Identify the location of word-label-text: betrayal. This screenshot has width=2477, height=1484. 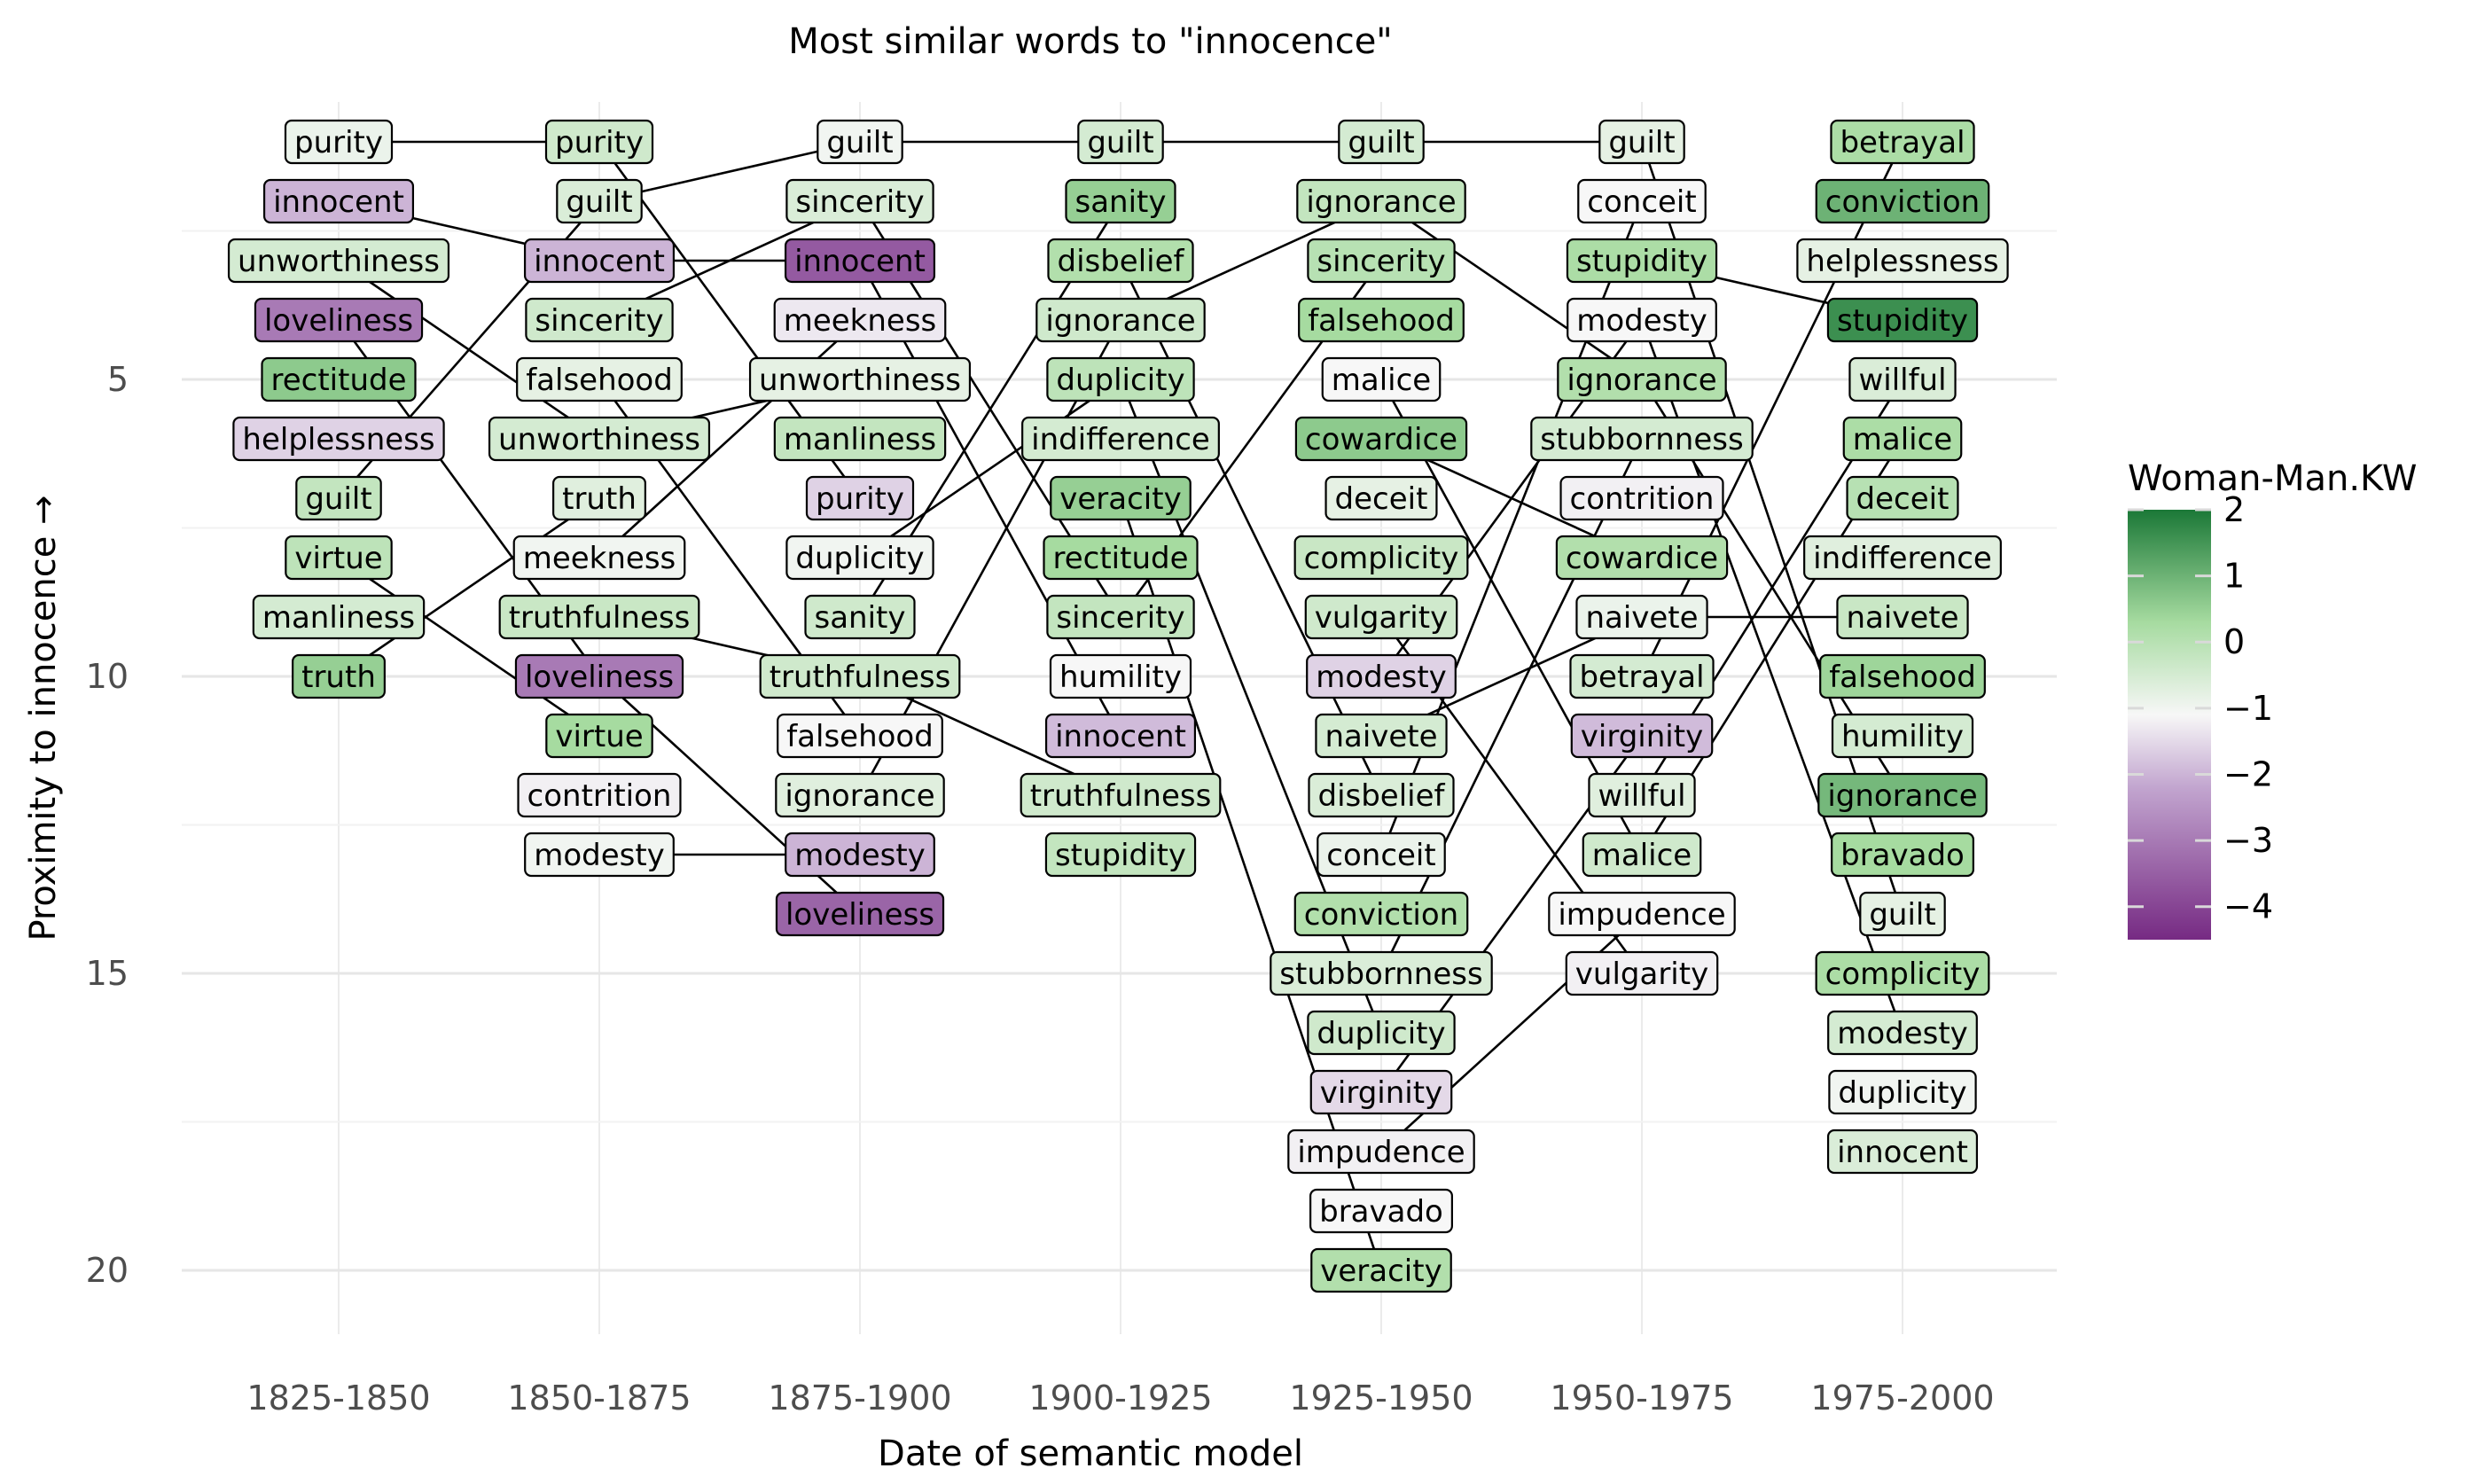
(1641, 677).